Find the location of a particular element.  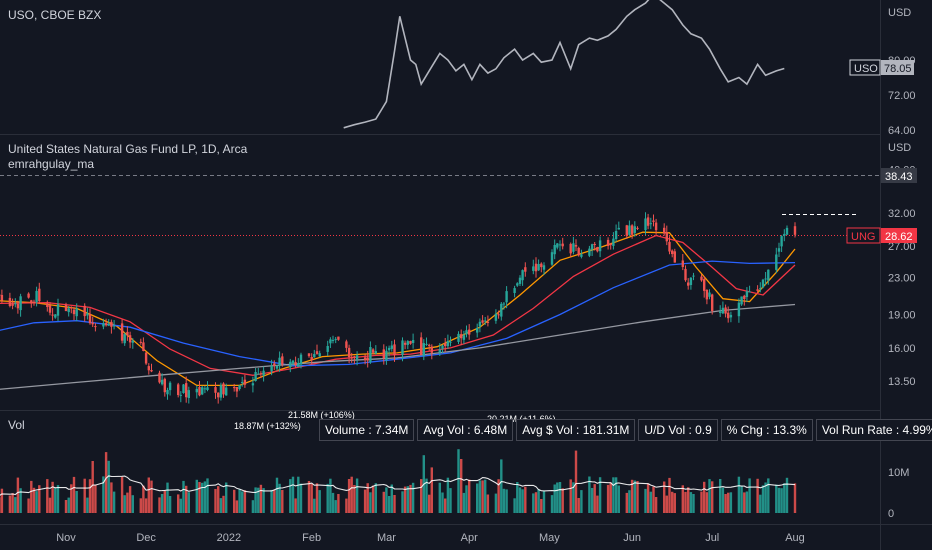

ung-price-tick: 13.50 is located at coordinates (902, 382).